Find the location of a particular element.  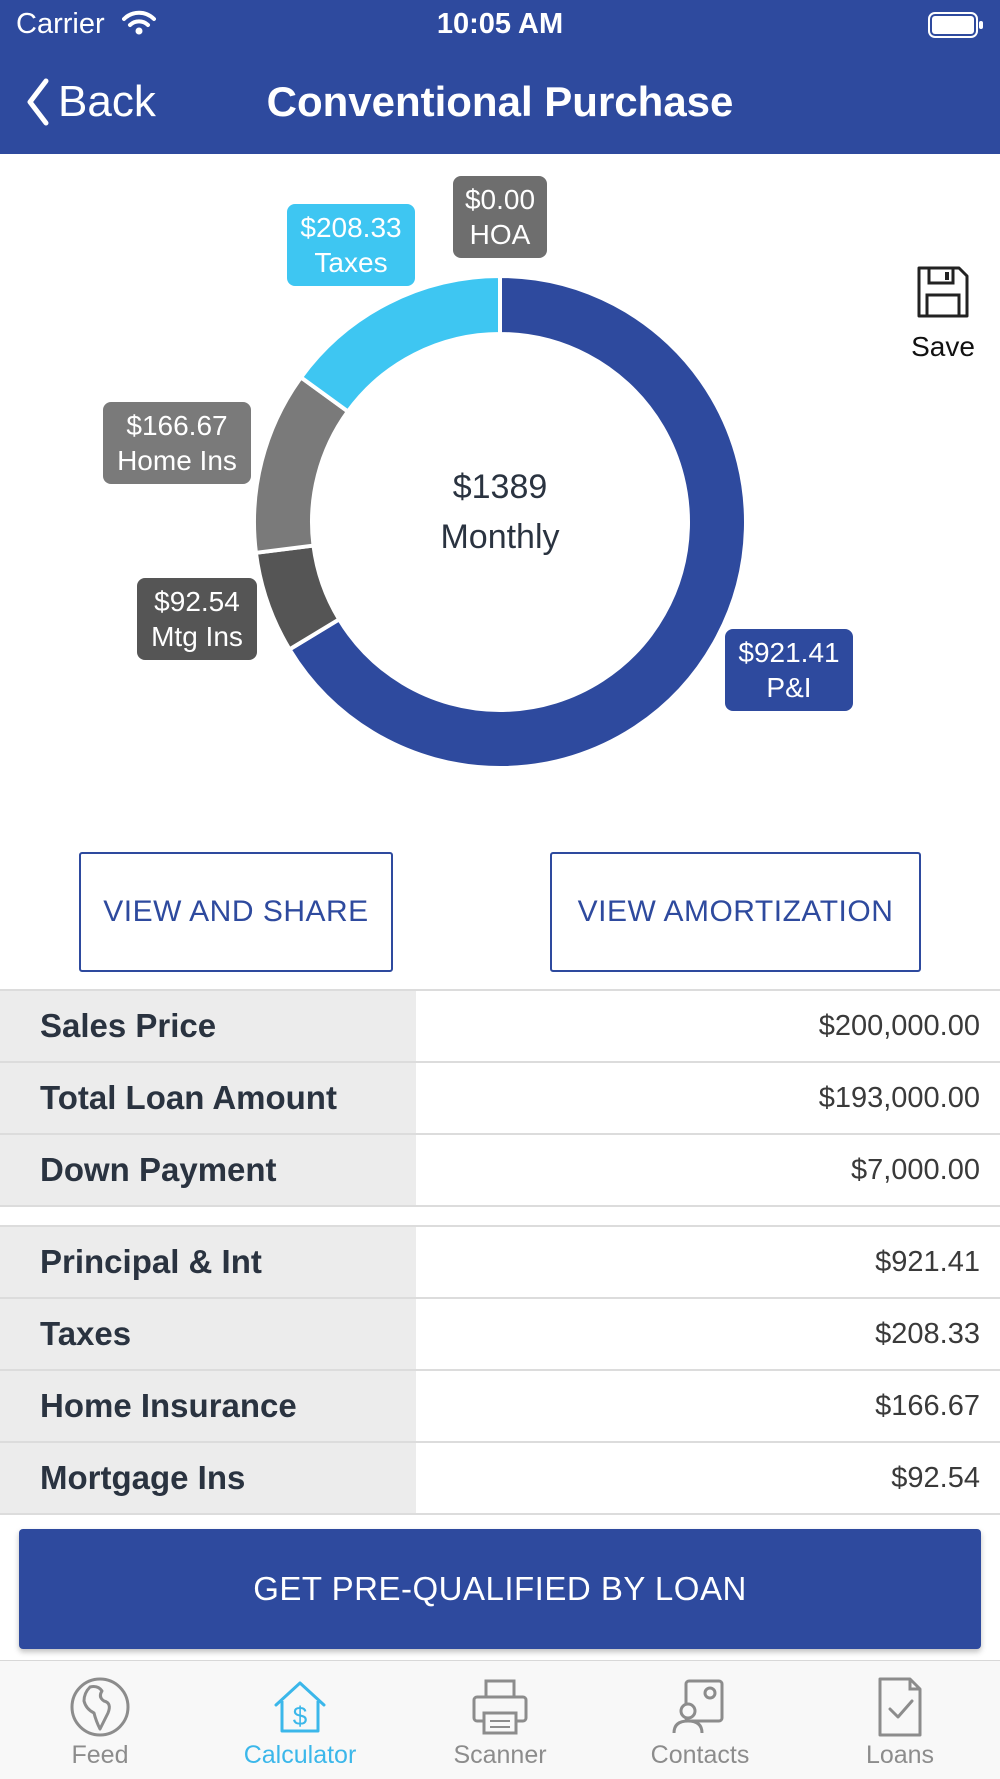

view-amortization-button: VIEW AMORTIZATION is located at coordinates (735, 912).